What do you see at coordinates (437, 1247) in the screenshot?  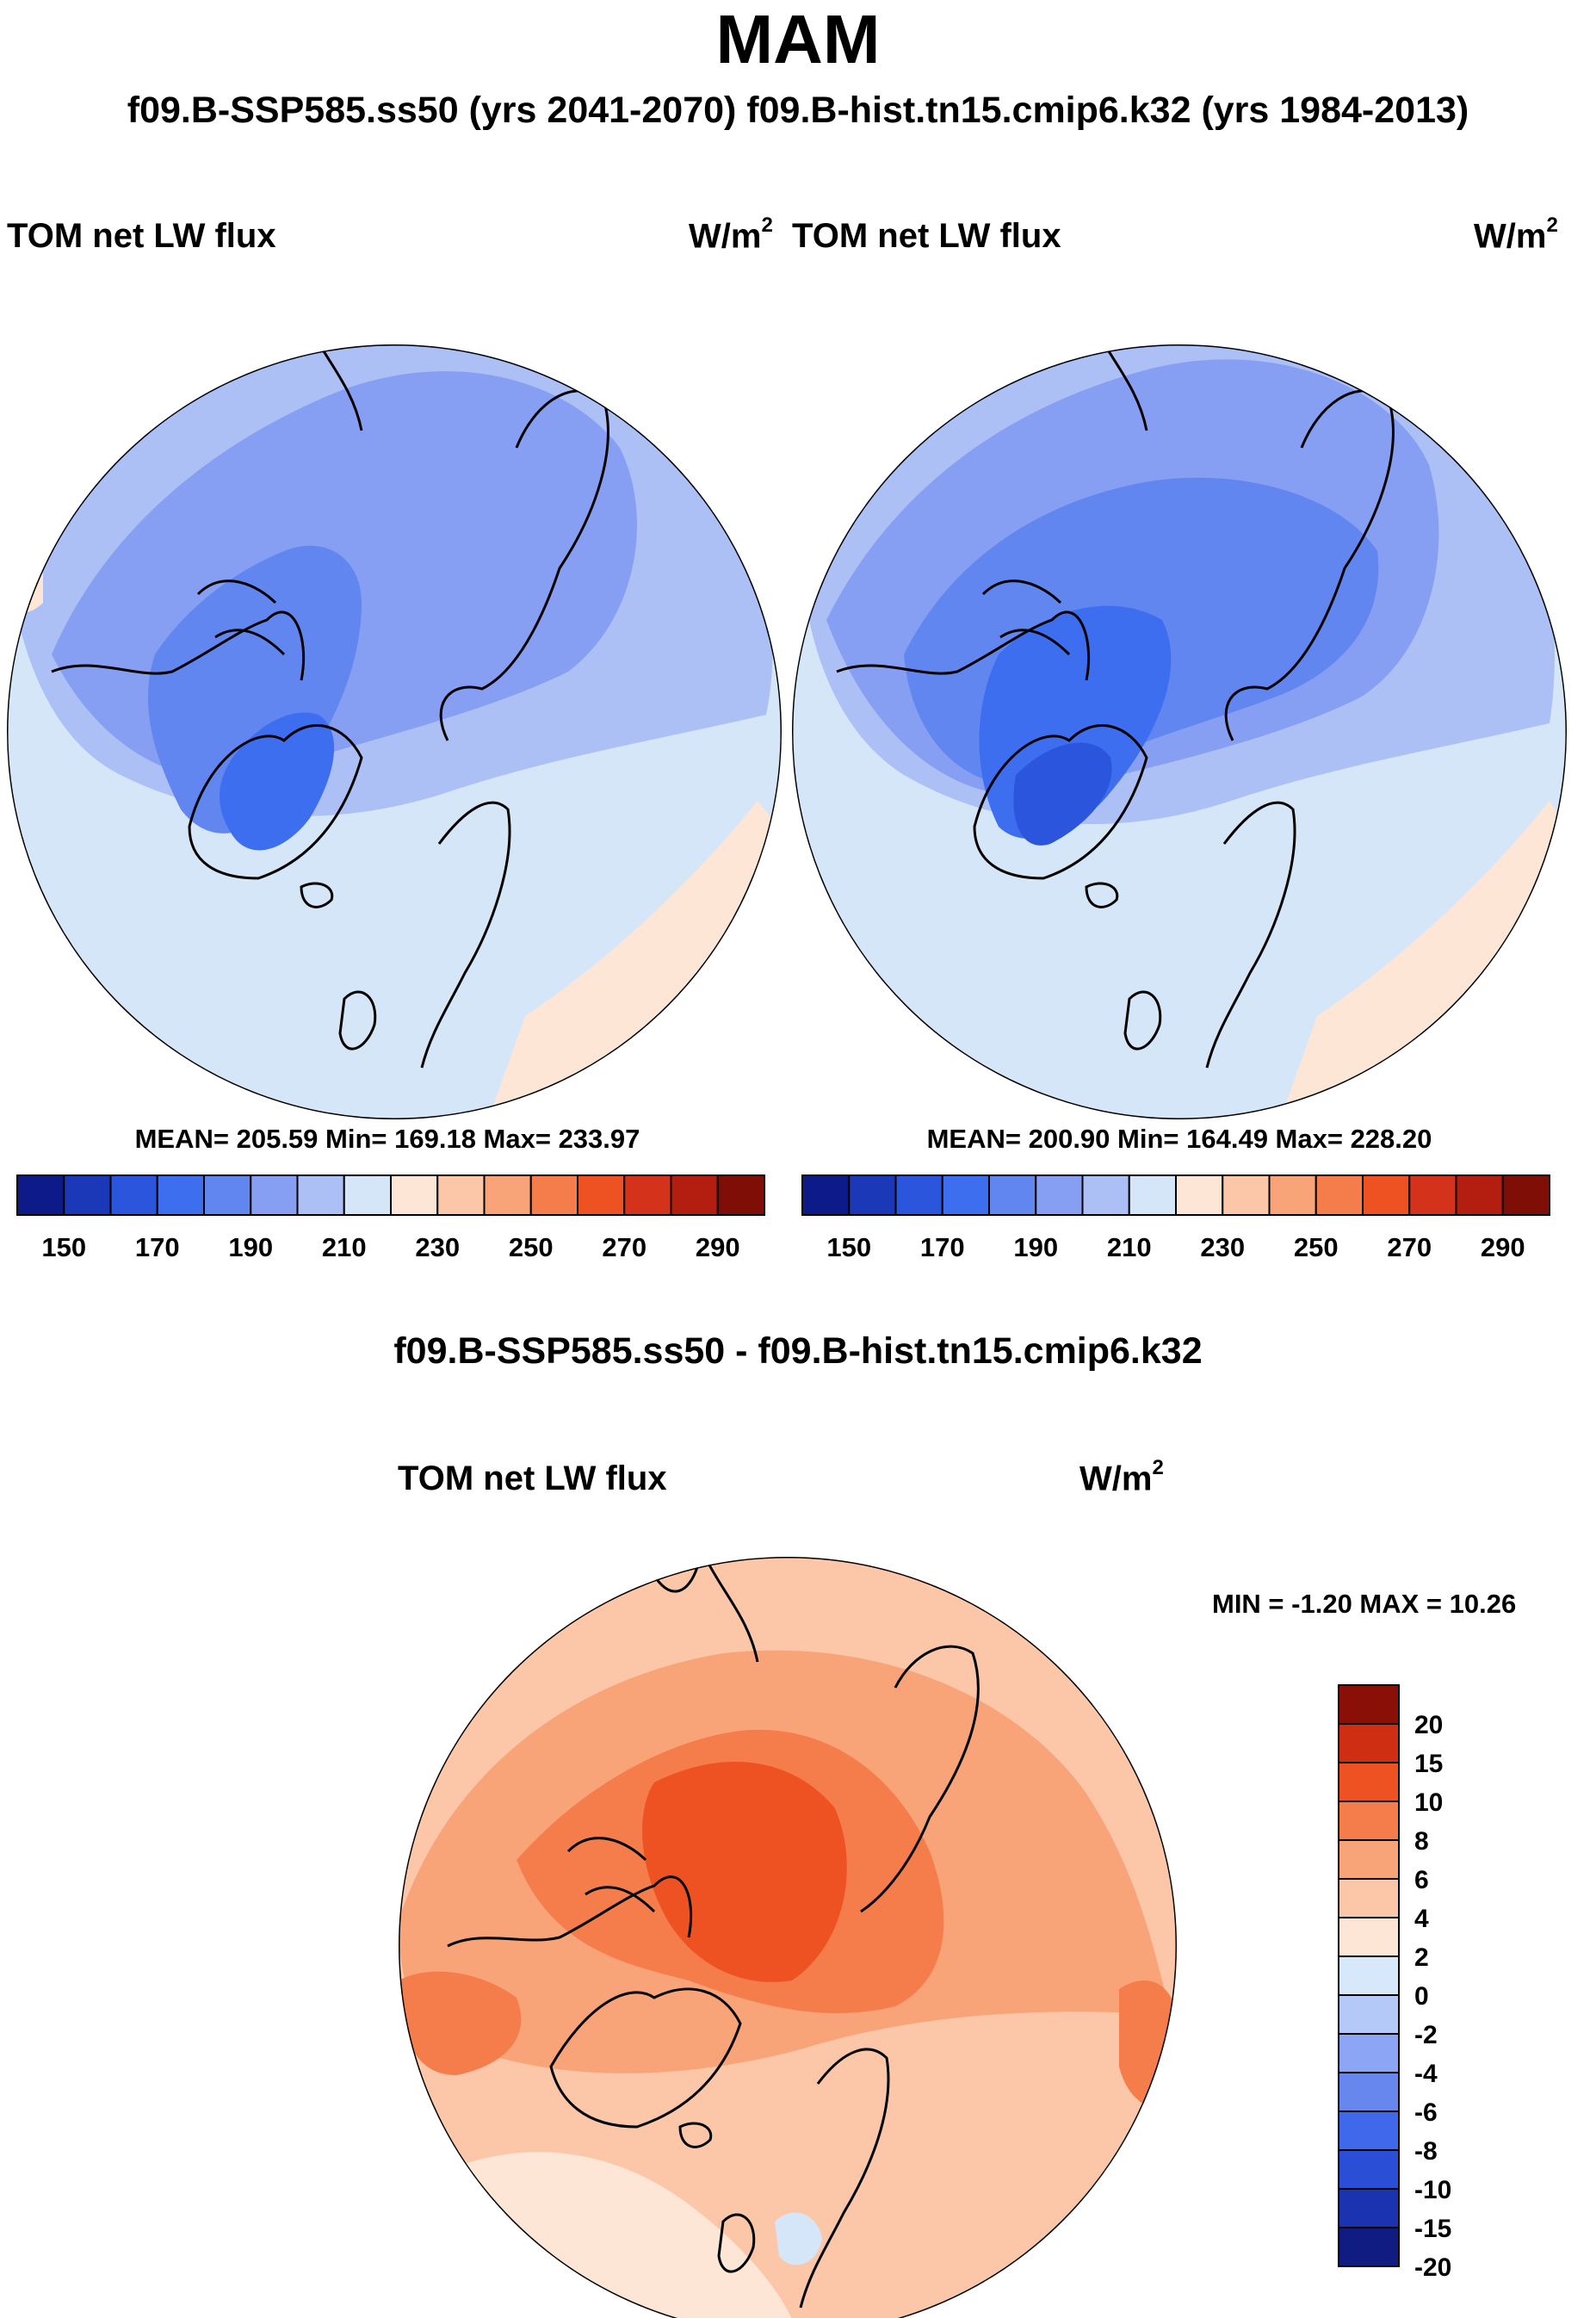 I see `colorbar-left-tick-label: 230` at bounding box center [437, 1247].